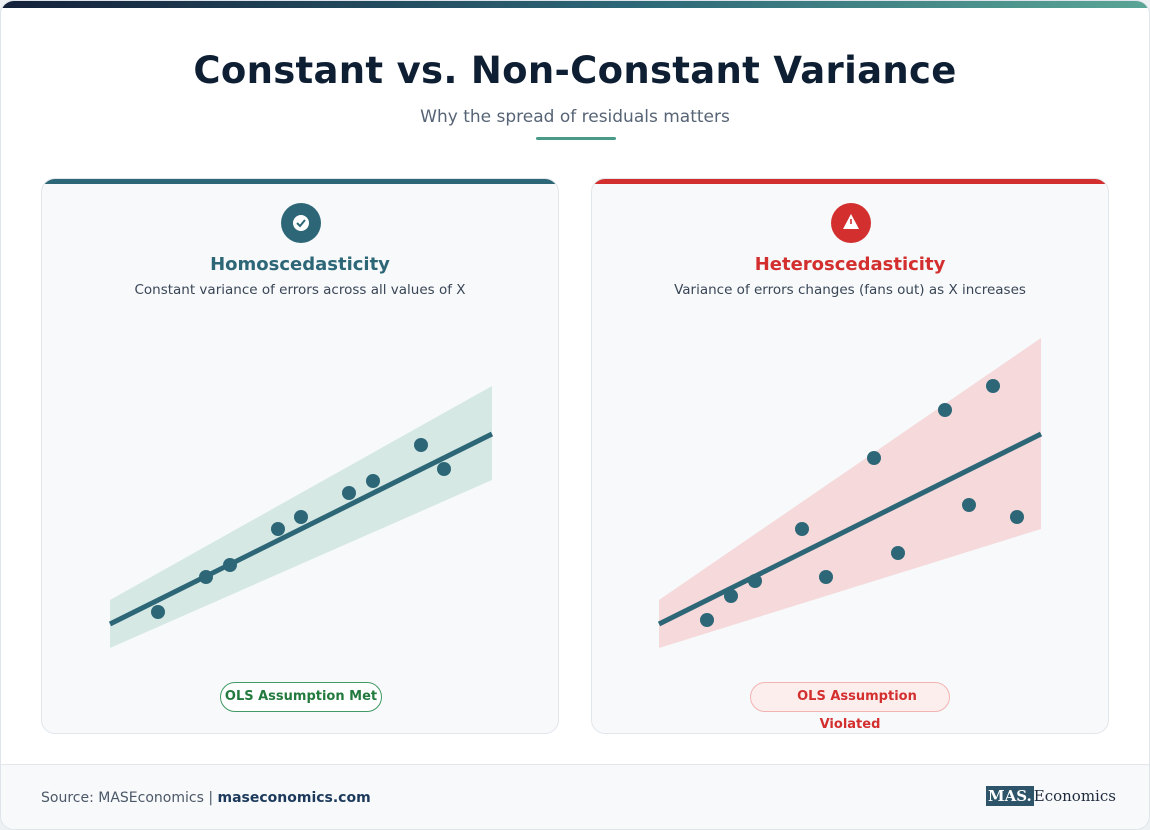  What do you see at coordinates (1010, 796) in the screenshot?
I see `logo-mark: MAS.` at bounding box center [1010, 796].